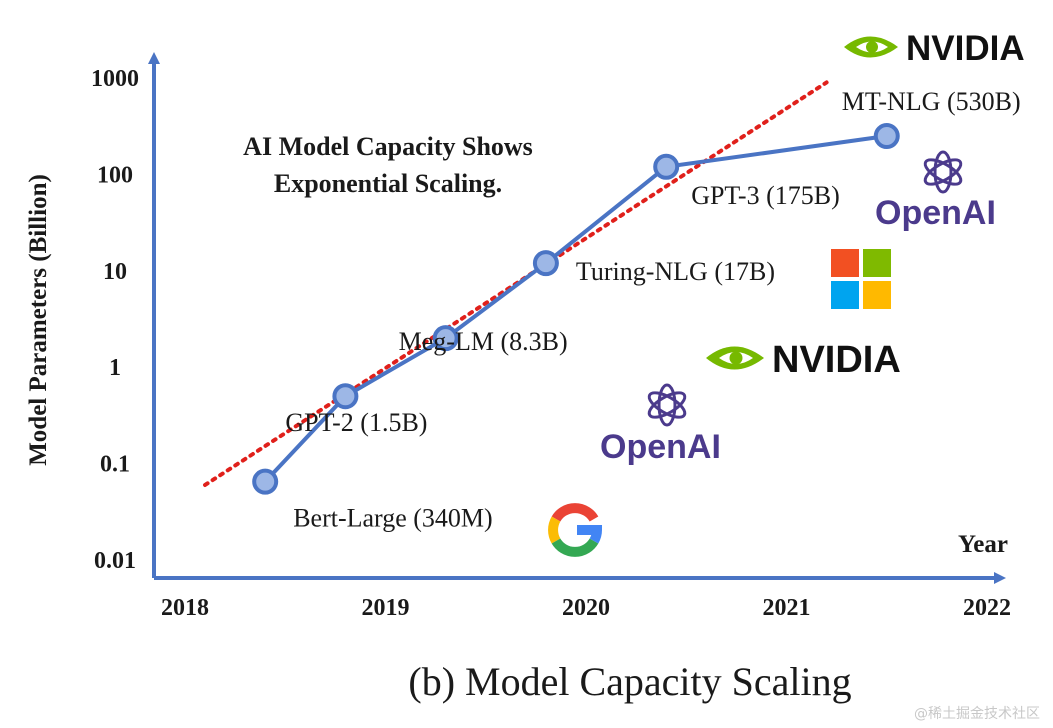  What do you see at coordinates (386, 608) in the screenshot?
I see `x-tick-label: 2019` at bounding box center [386, 608].